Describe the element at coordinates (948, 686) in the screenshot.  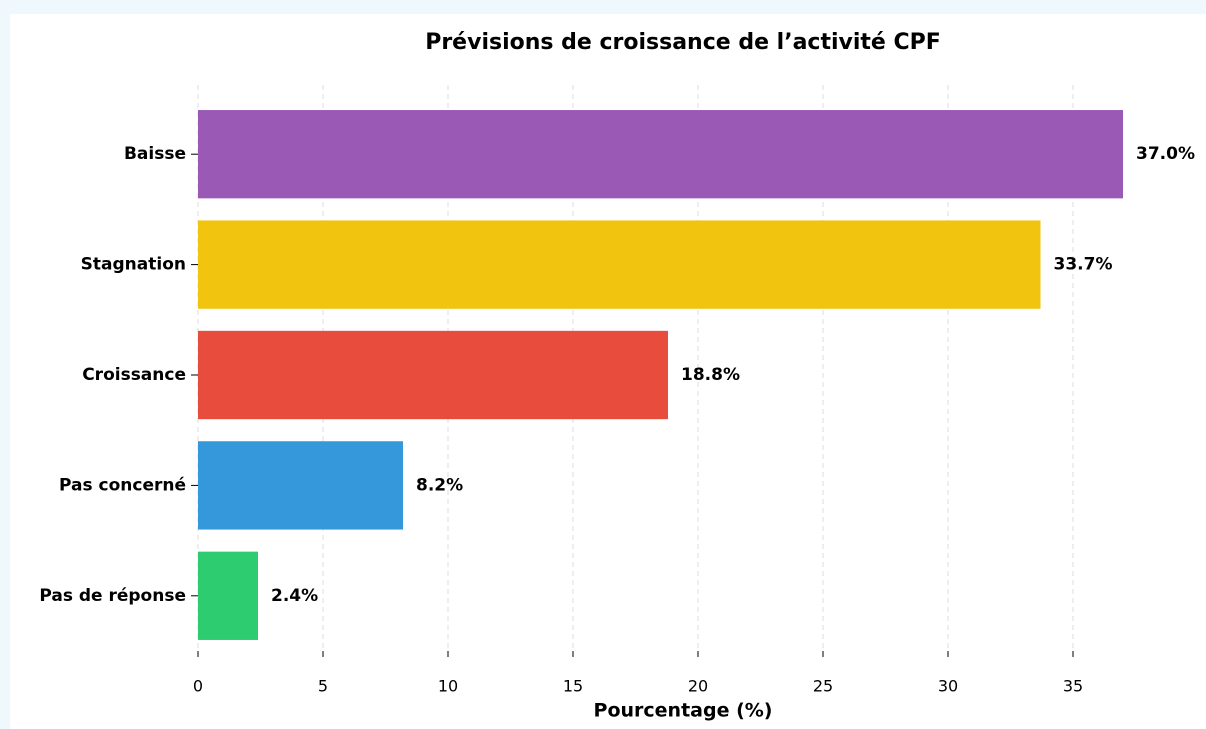
I see `x-tick-label: 30` at that location.